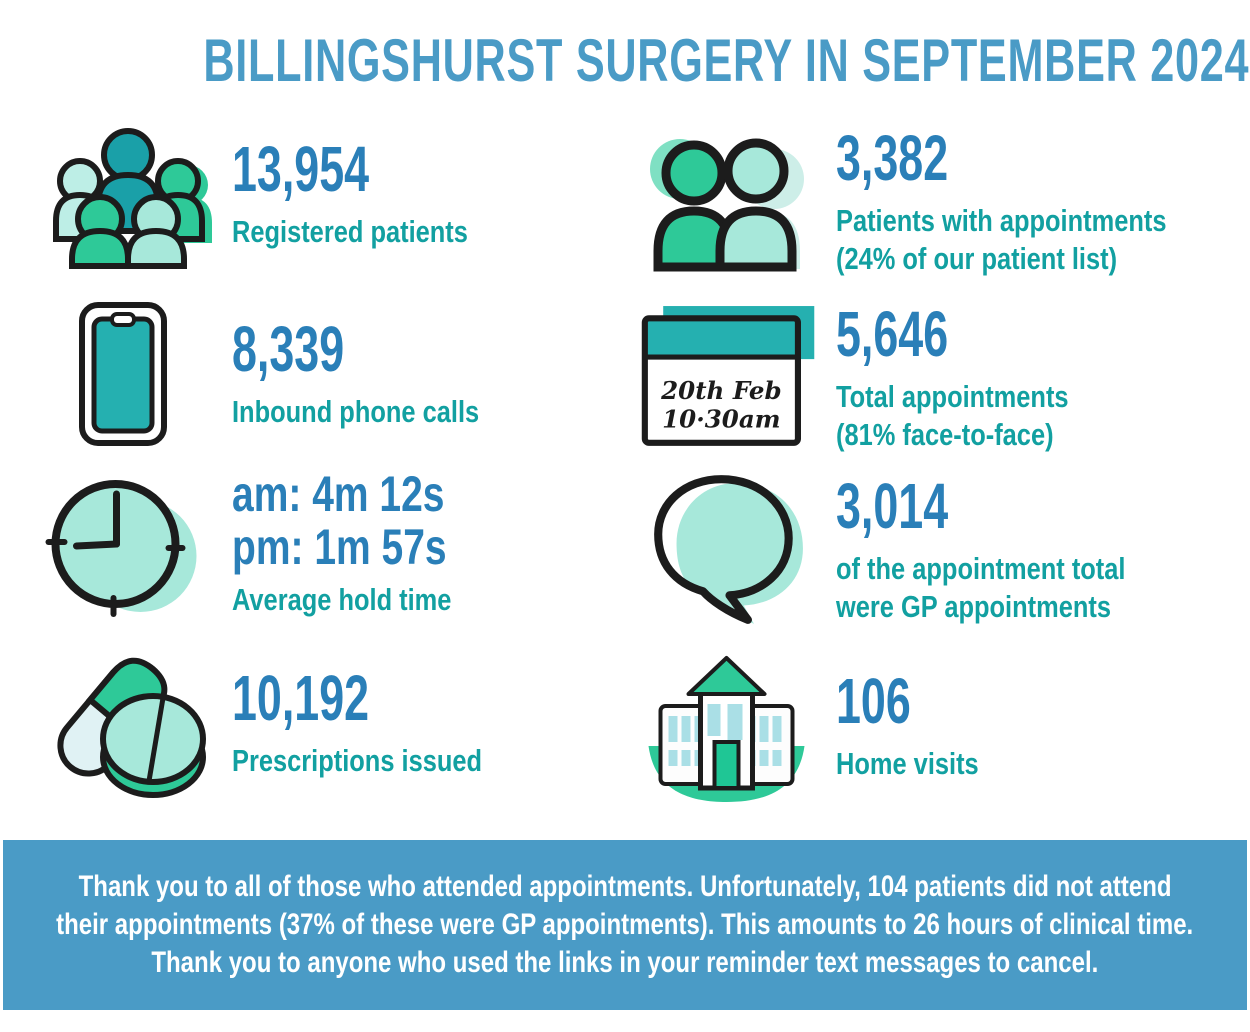 Image resolution: width=1250 pixels, height=1032 pixels. Describe the element at coordinates (945, 434) in the screenshot. I see `stat-sublabel: (81% face-to-face)` at that location.